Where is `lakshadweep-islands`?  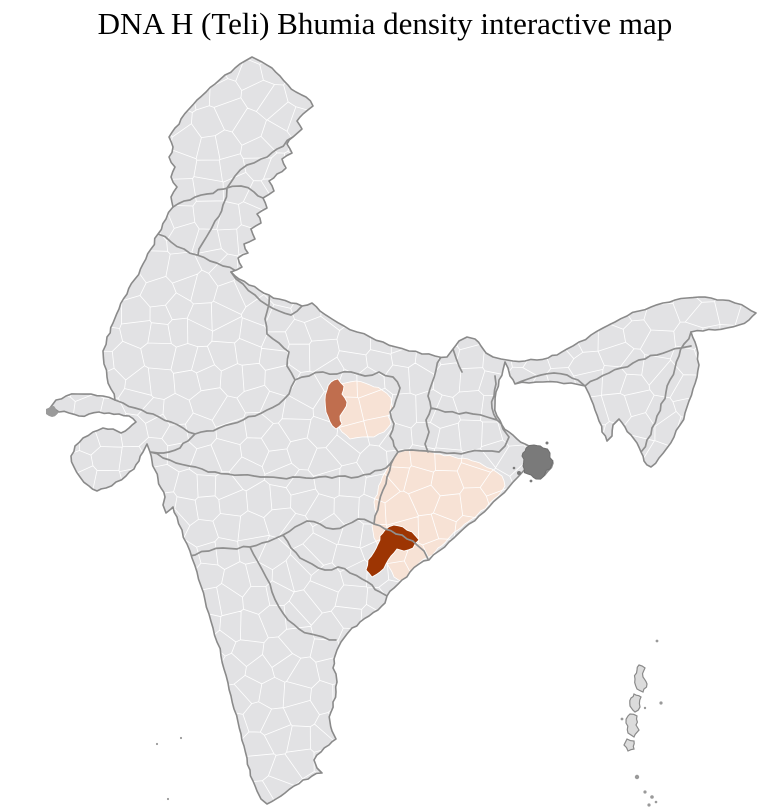
lakshadweep-islands is located at coordinates (169, 768).